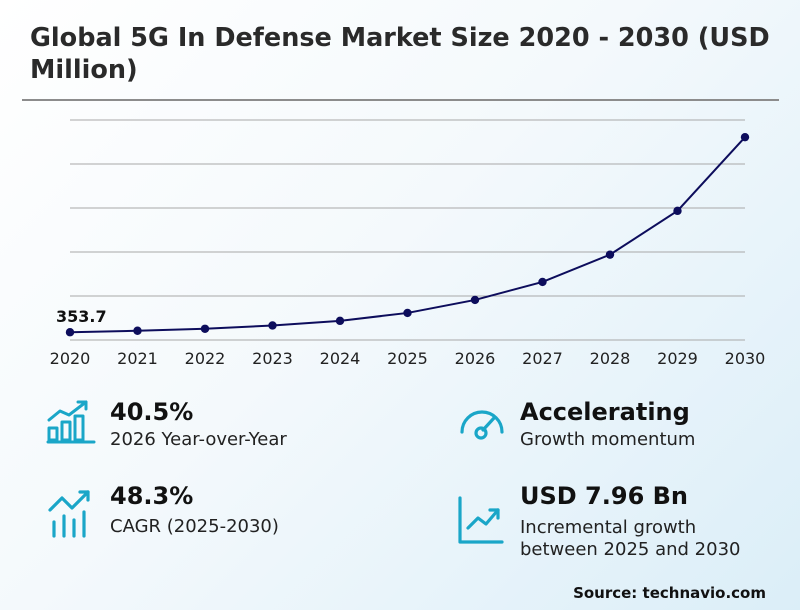 This screenshot has height=610, width=800. Describe the element at coordinates (677, 358) in the screenshot. I see `x-tick-label: 2029` at that location.